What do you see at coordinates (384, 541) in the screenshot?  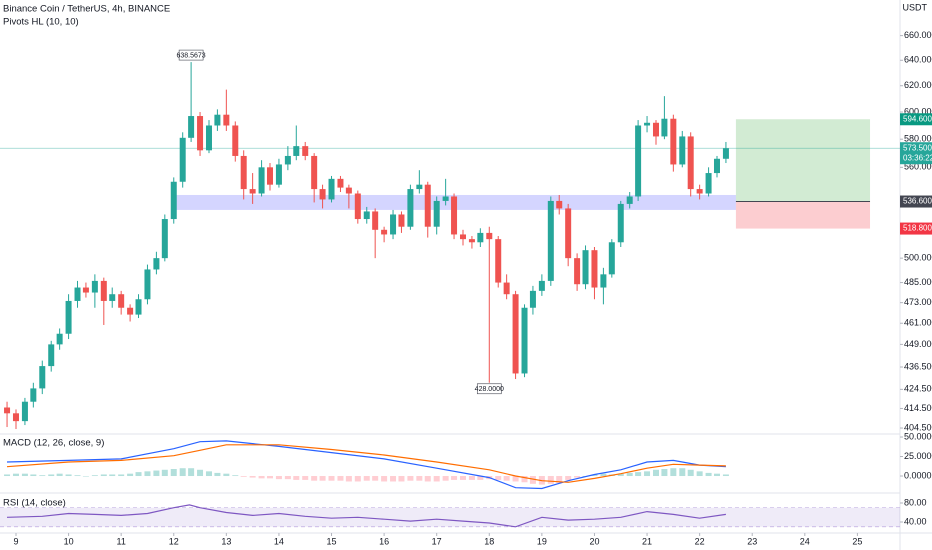 I see `x-tick-label: 16` at bounding box center [384, 541].